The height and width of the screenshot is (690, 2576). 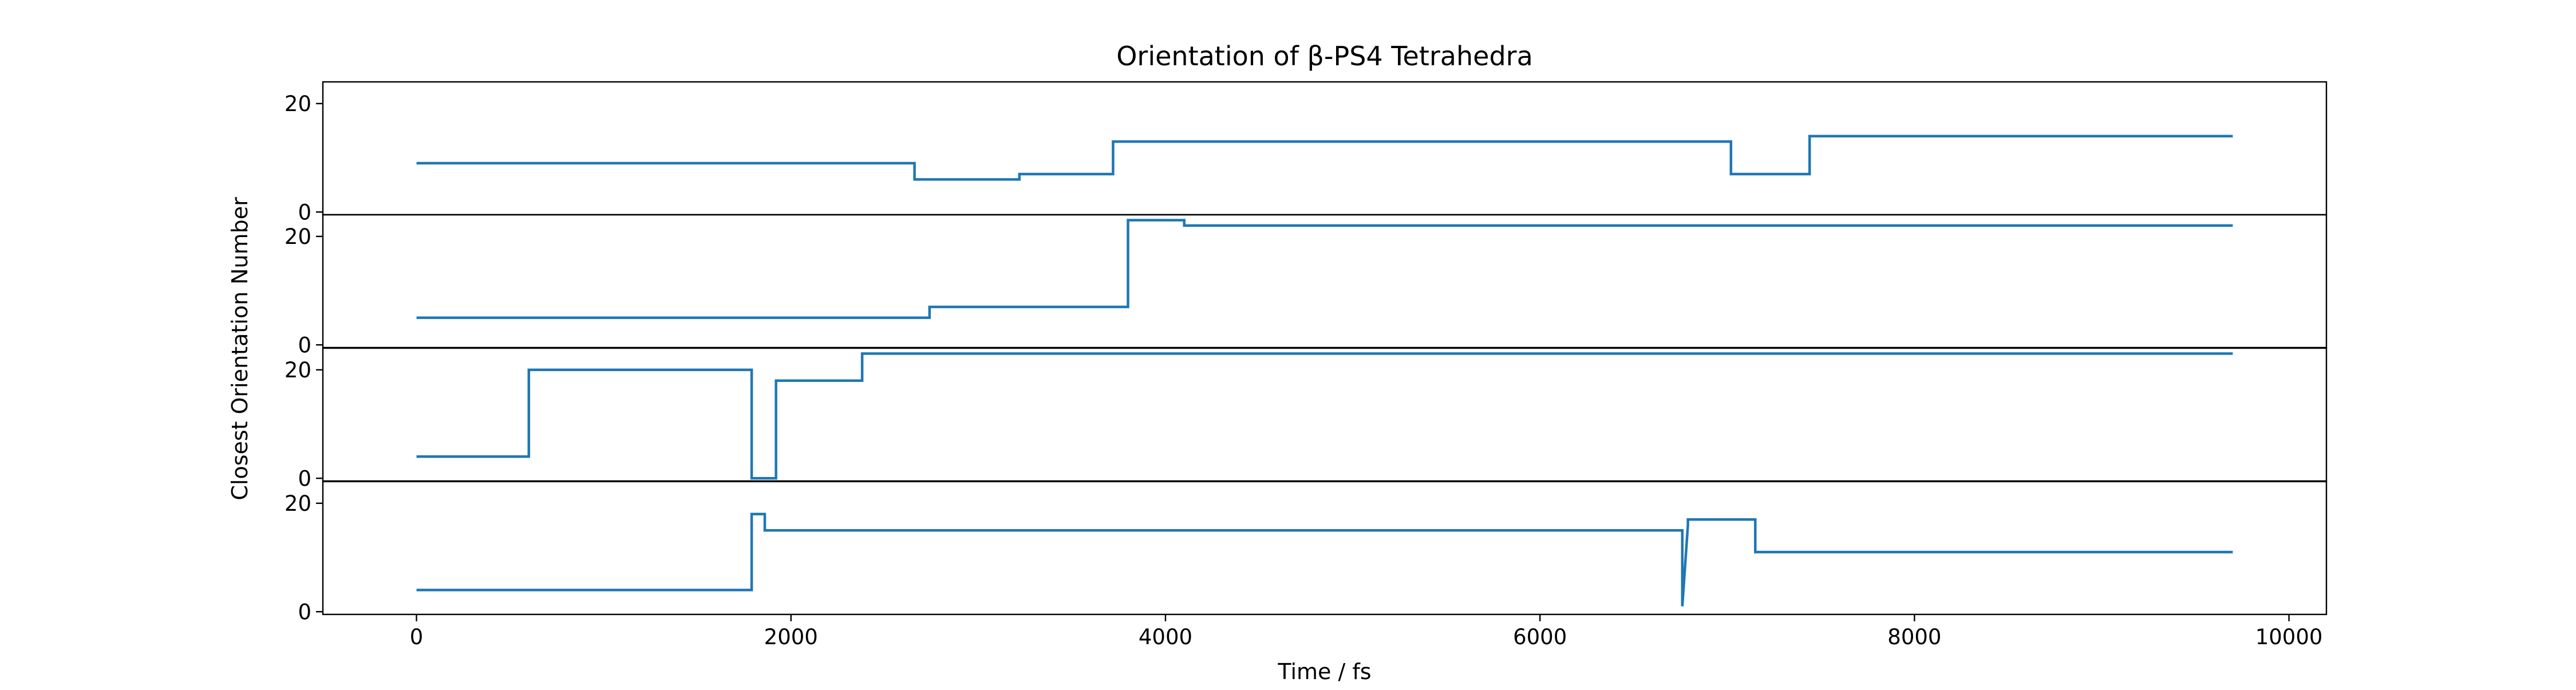 I want to click on chart-title: Orientation of β-PS4 Tetrahedra, so click(x=1324, y=56).